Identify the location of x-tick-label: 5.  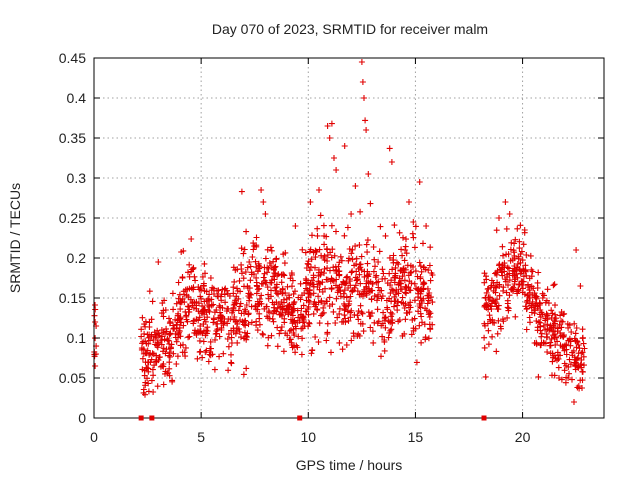
(201, 437).